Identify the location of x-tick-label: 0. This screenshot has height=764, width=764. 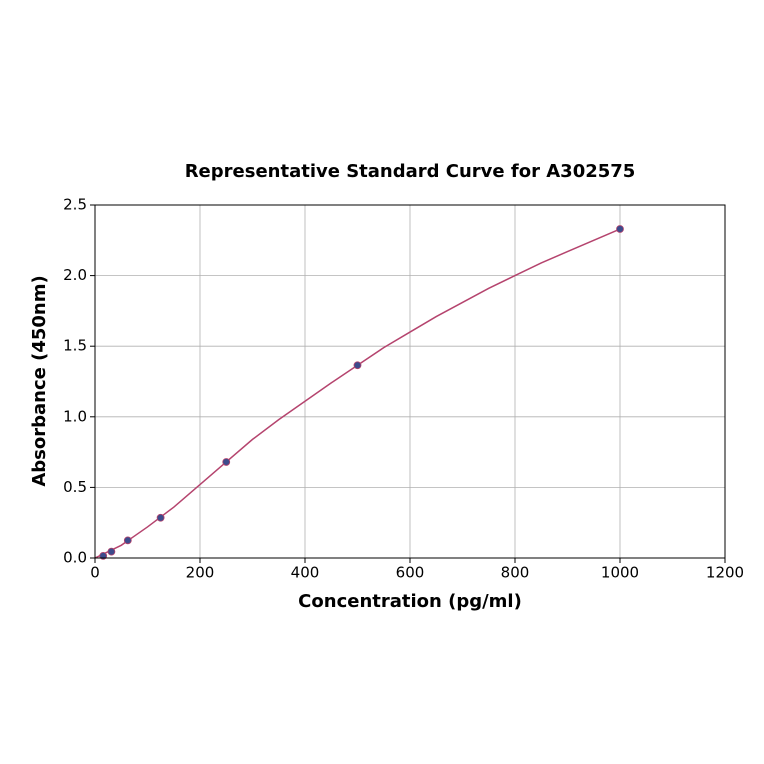
(95, 573).